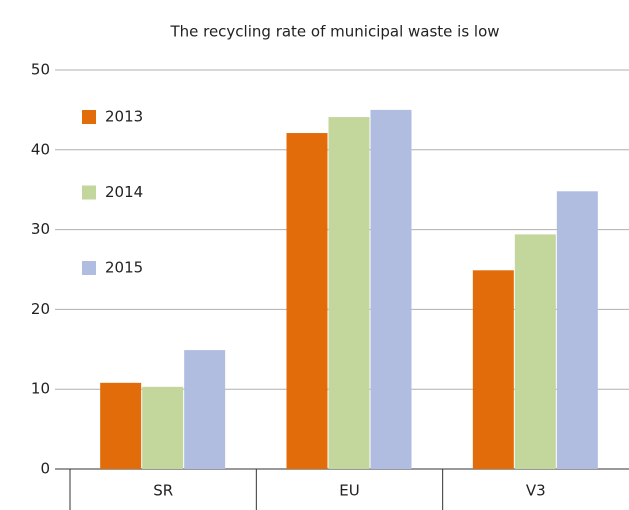  What do you see at coordinates (40, 309) in the screenshot?
I see `y-tick-label: 20` at bounding box center [40, 309].